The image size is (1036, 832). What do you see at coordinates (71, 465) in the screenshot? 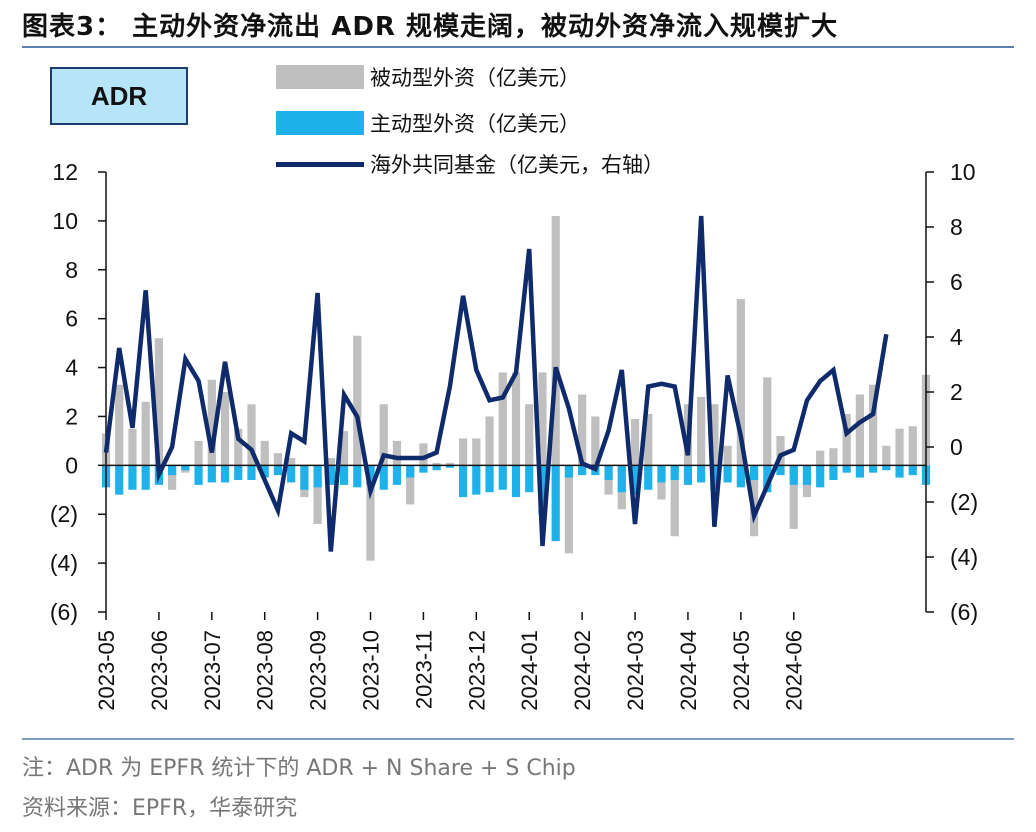
I see `left-tick-label: 0` at bounding box center [71, 465].